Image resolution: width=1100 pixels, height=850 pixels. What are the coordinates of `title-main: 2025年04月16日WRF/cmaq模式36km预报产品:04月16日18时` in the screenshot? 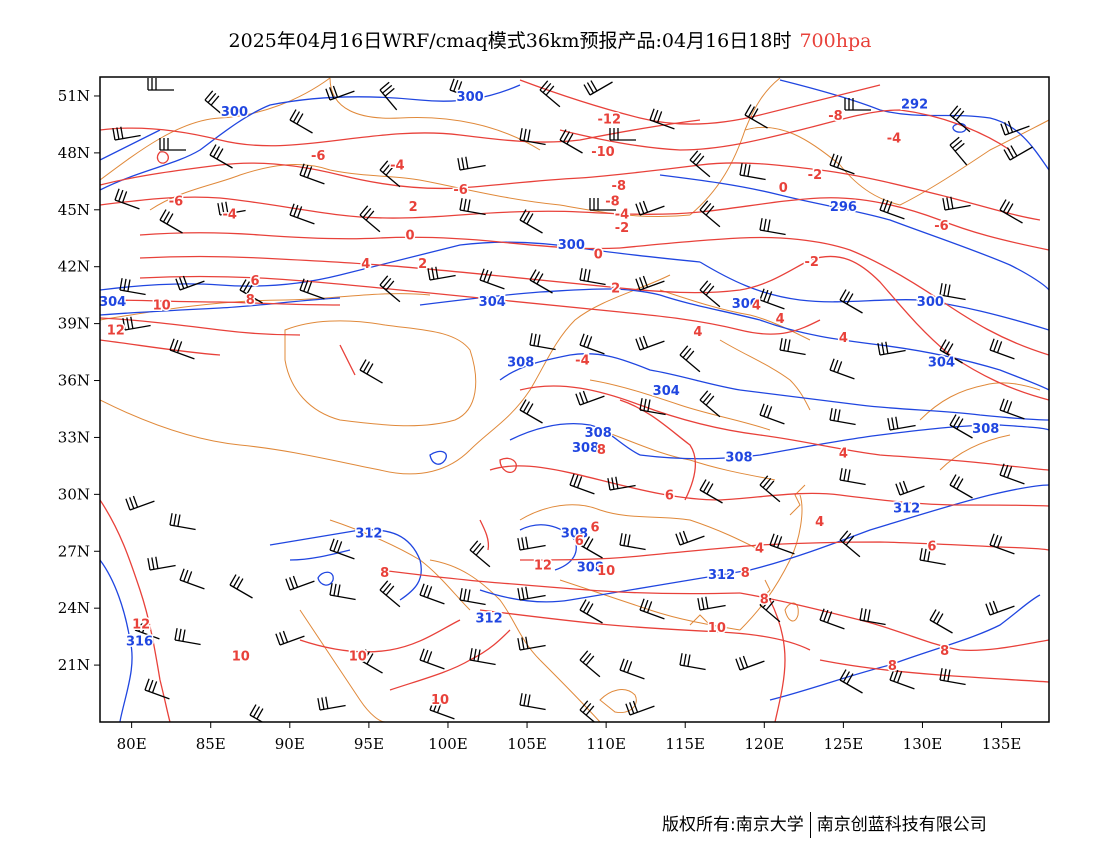 It's located at (510, 41).